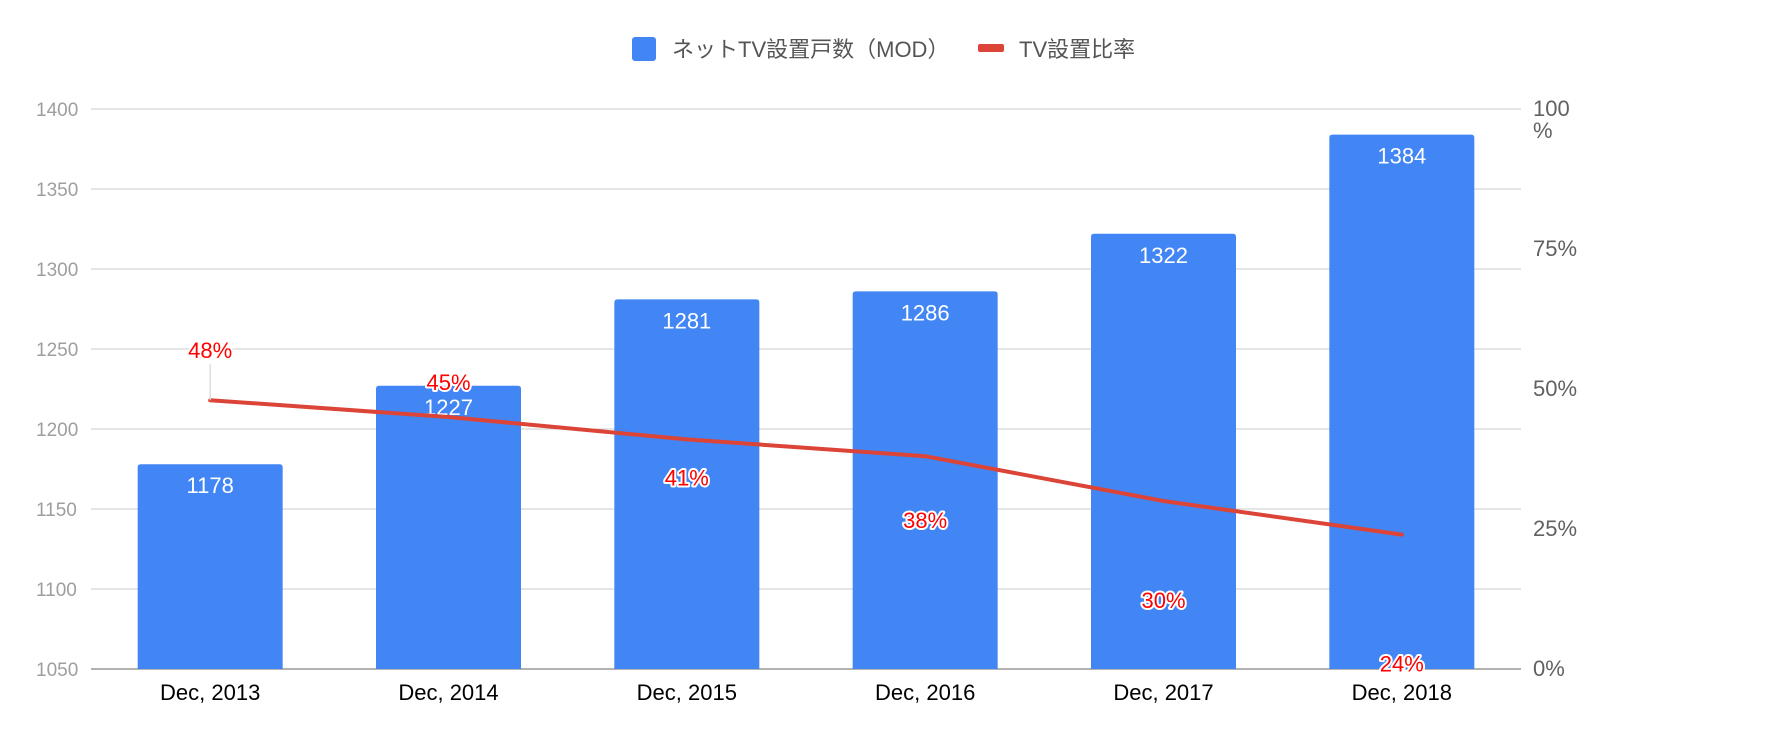 The image size is (1765, 747). I want to click on right-axis: 0% 25% 50% 75% 100%, so click(1555, 388).